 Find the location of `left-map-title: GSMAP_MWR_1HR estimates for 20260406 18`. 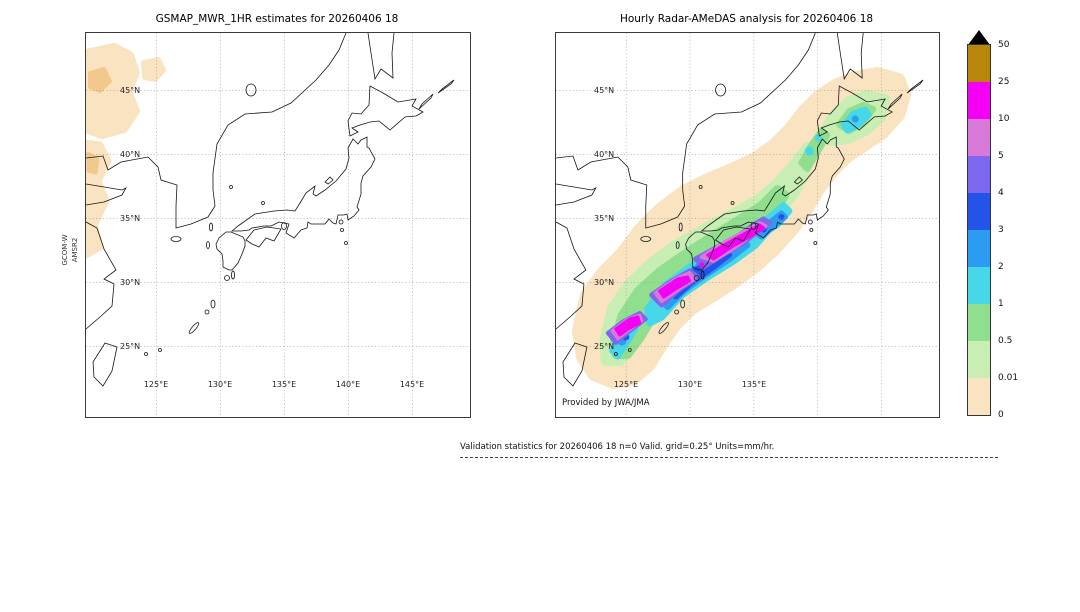

left-map-title: GSMAP_MWR_1HR estimates for 20260406 18 is located at coordinates (277, 19).